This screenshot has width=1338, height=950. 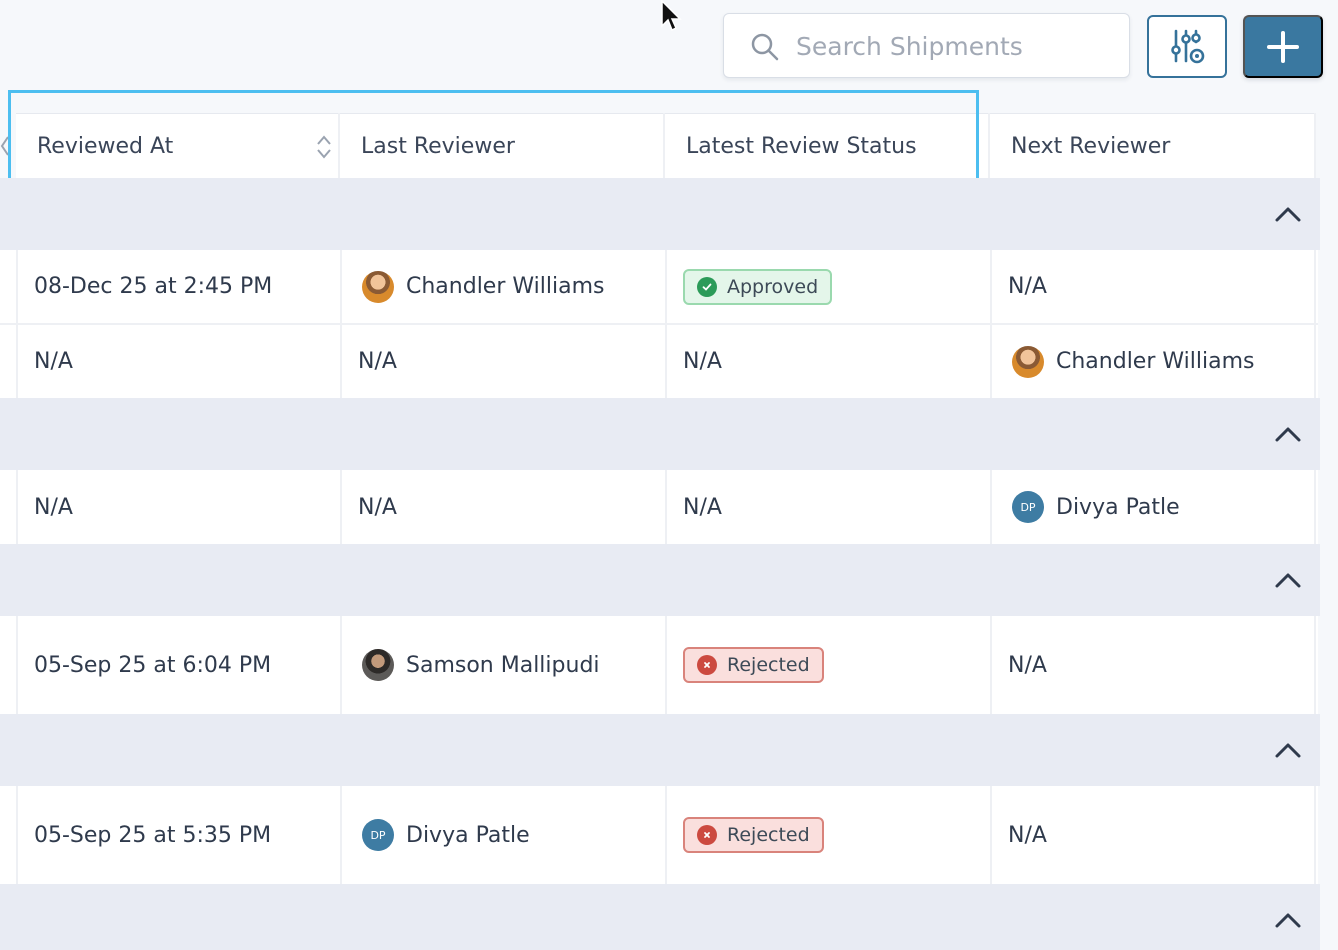 What do you see at coordinates (1091, 146) in the screenshot?
I see `column-header-label: Next Reviewer` at bounding box center [1091, 146].